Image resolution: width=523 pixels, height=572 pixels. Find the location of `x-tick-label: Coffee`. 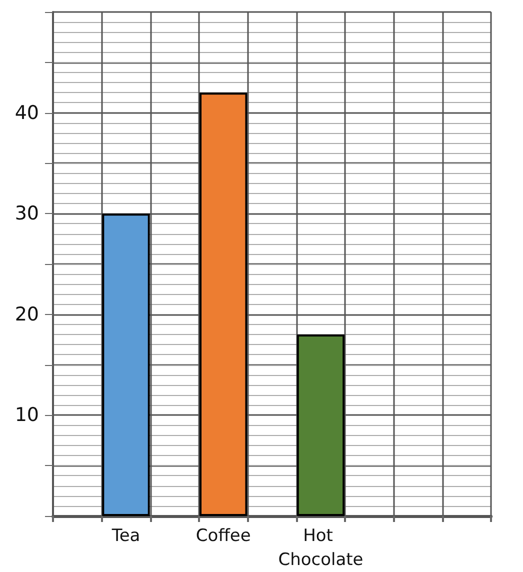

x-tick-label: Coffee is located at coordinates (223, 536).